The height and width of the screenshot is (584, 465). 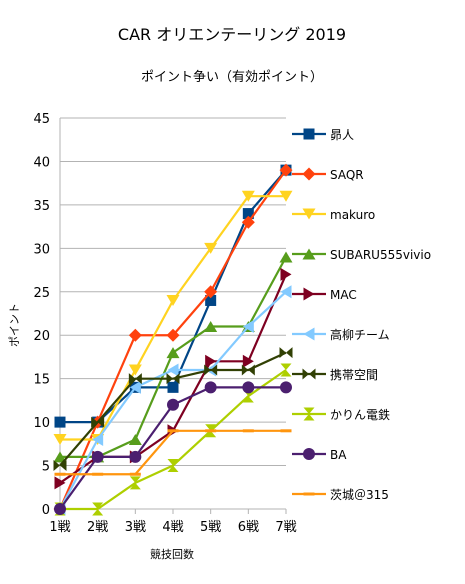 What do you see at coordinates (343, 295) in the screenshot?
I see `legend-label: MAC` at bounding box center [343, 295].